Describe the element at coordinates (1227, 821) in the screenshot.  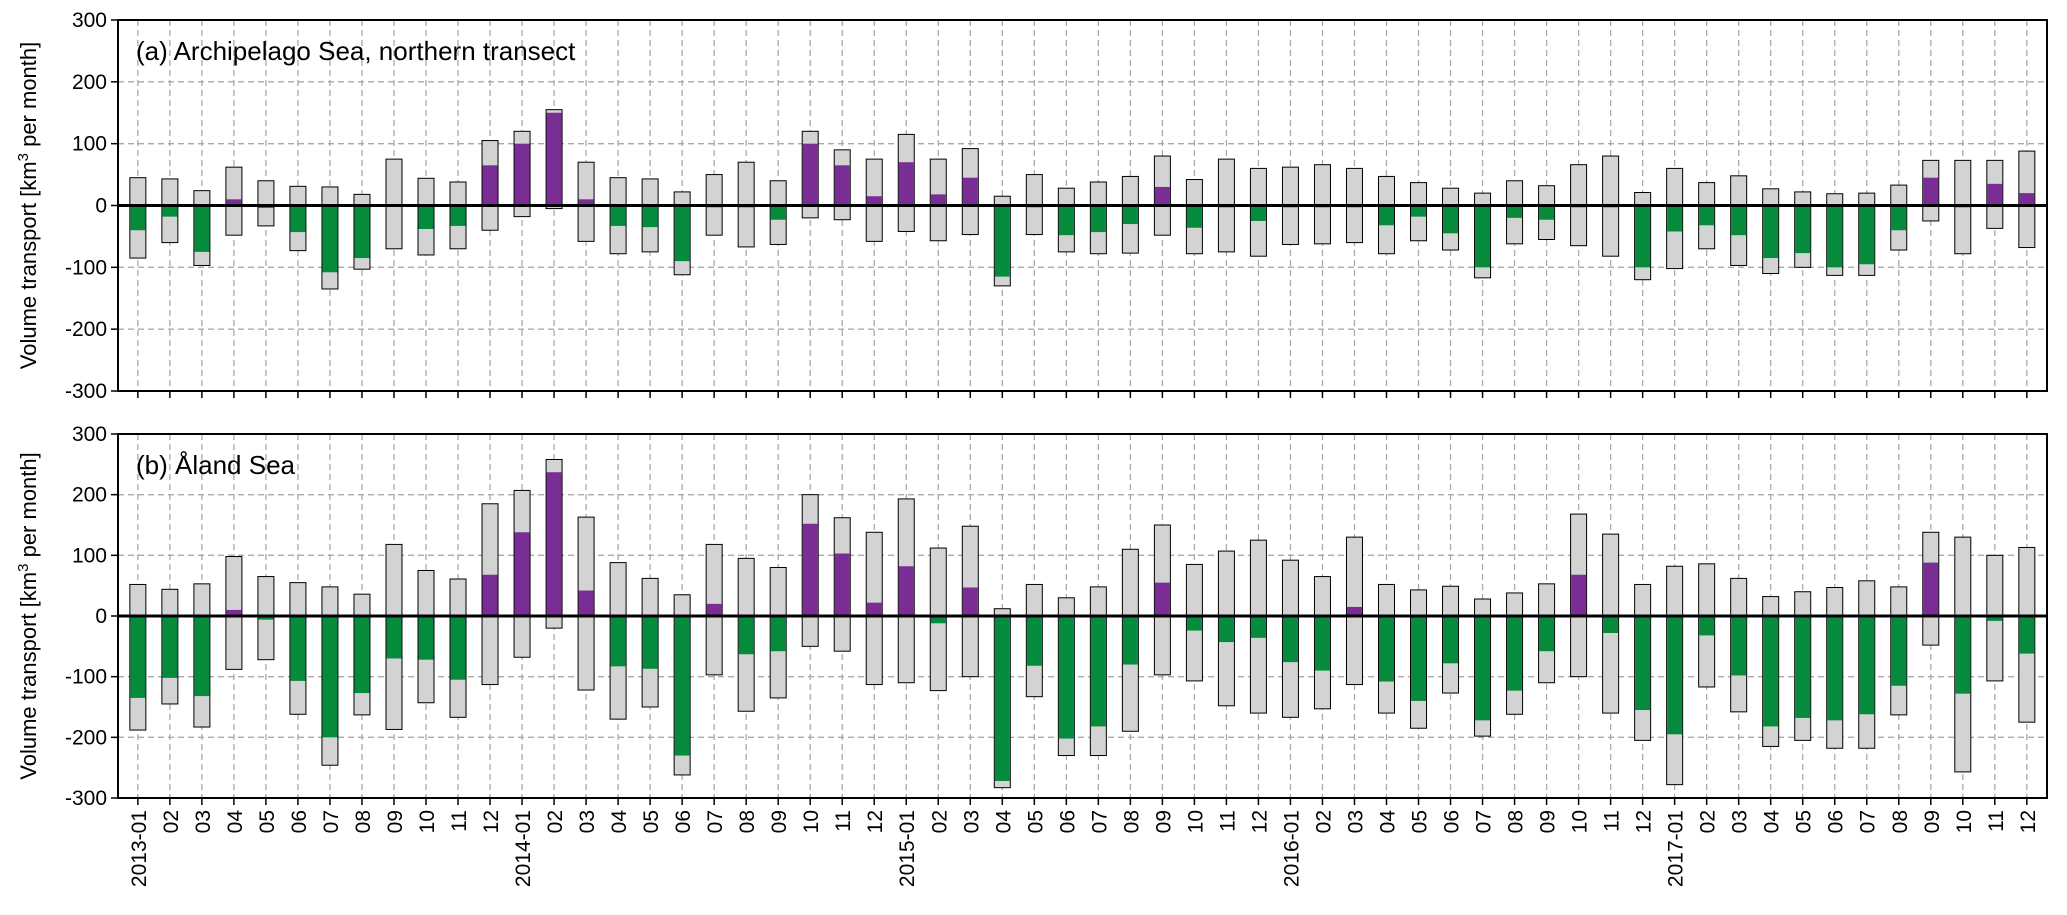
I see `x-tick-label: 11` at that location.